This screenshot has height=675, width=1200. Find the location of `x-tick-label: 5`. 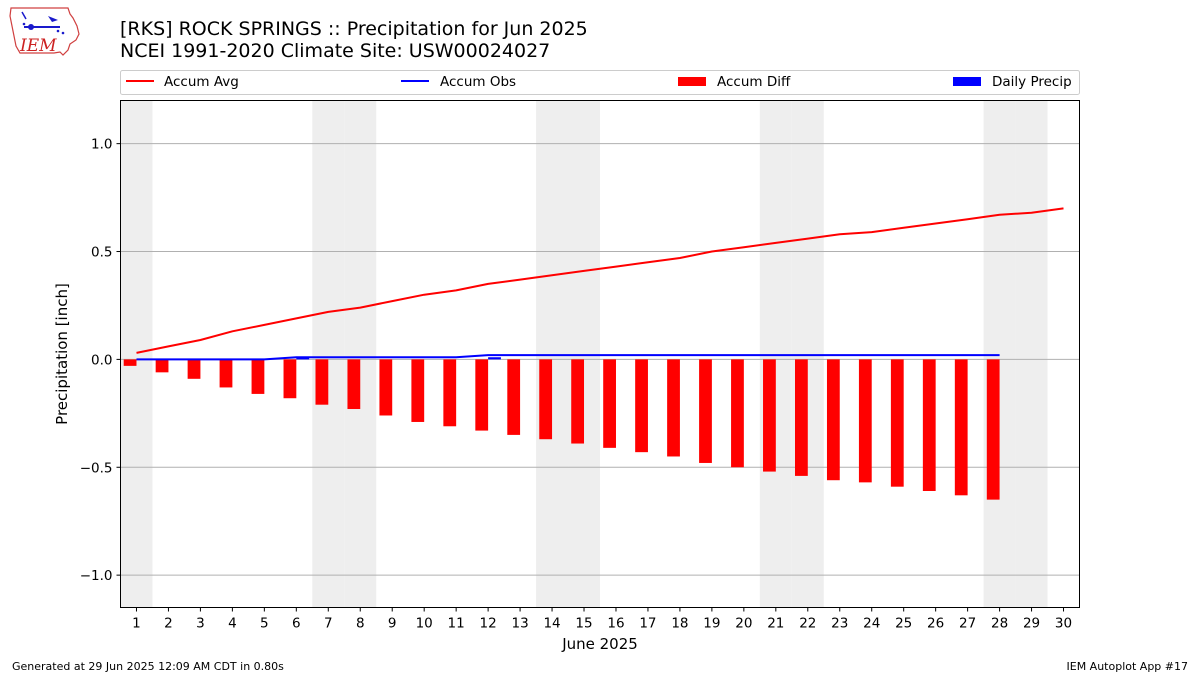

x-tick-label: 5 is located at coordinates (264, 624).